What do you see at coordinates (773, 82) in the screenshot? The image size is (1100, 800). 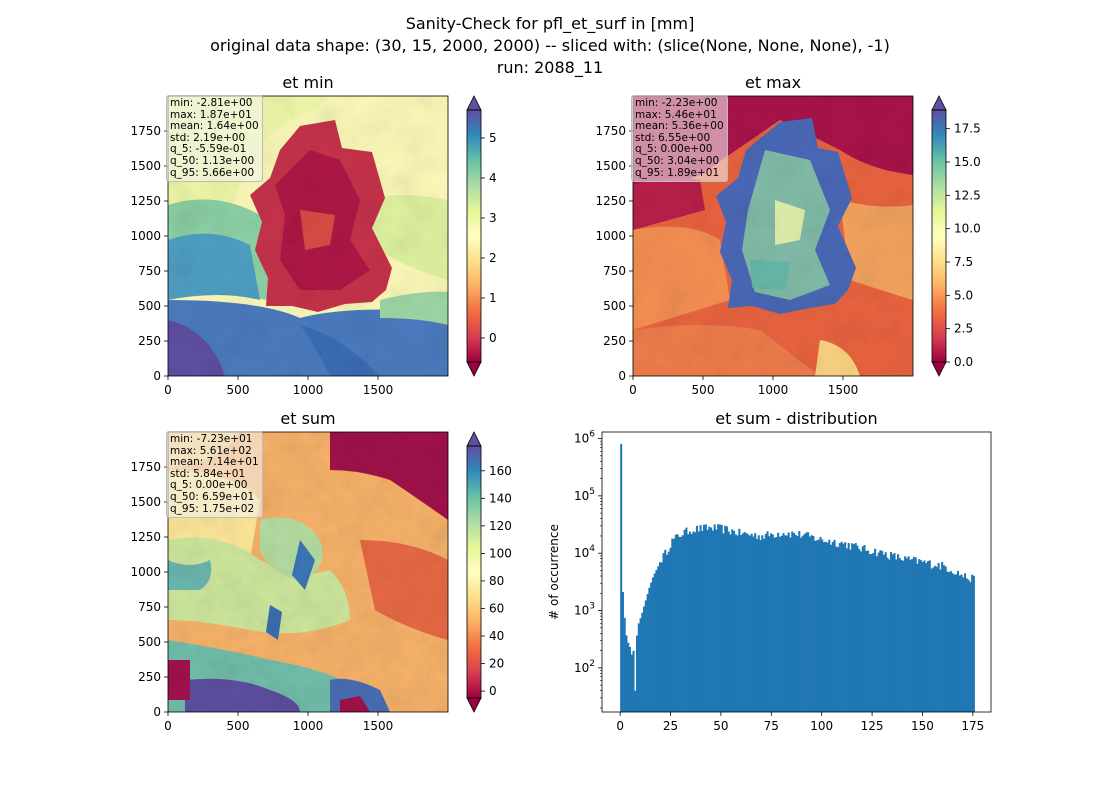 I see `panel-title: et max` at bounding box center [773, 82].